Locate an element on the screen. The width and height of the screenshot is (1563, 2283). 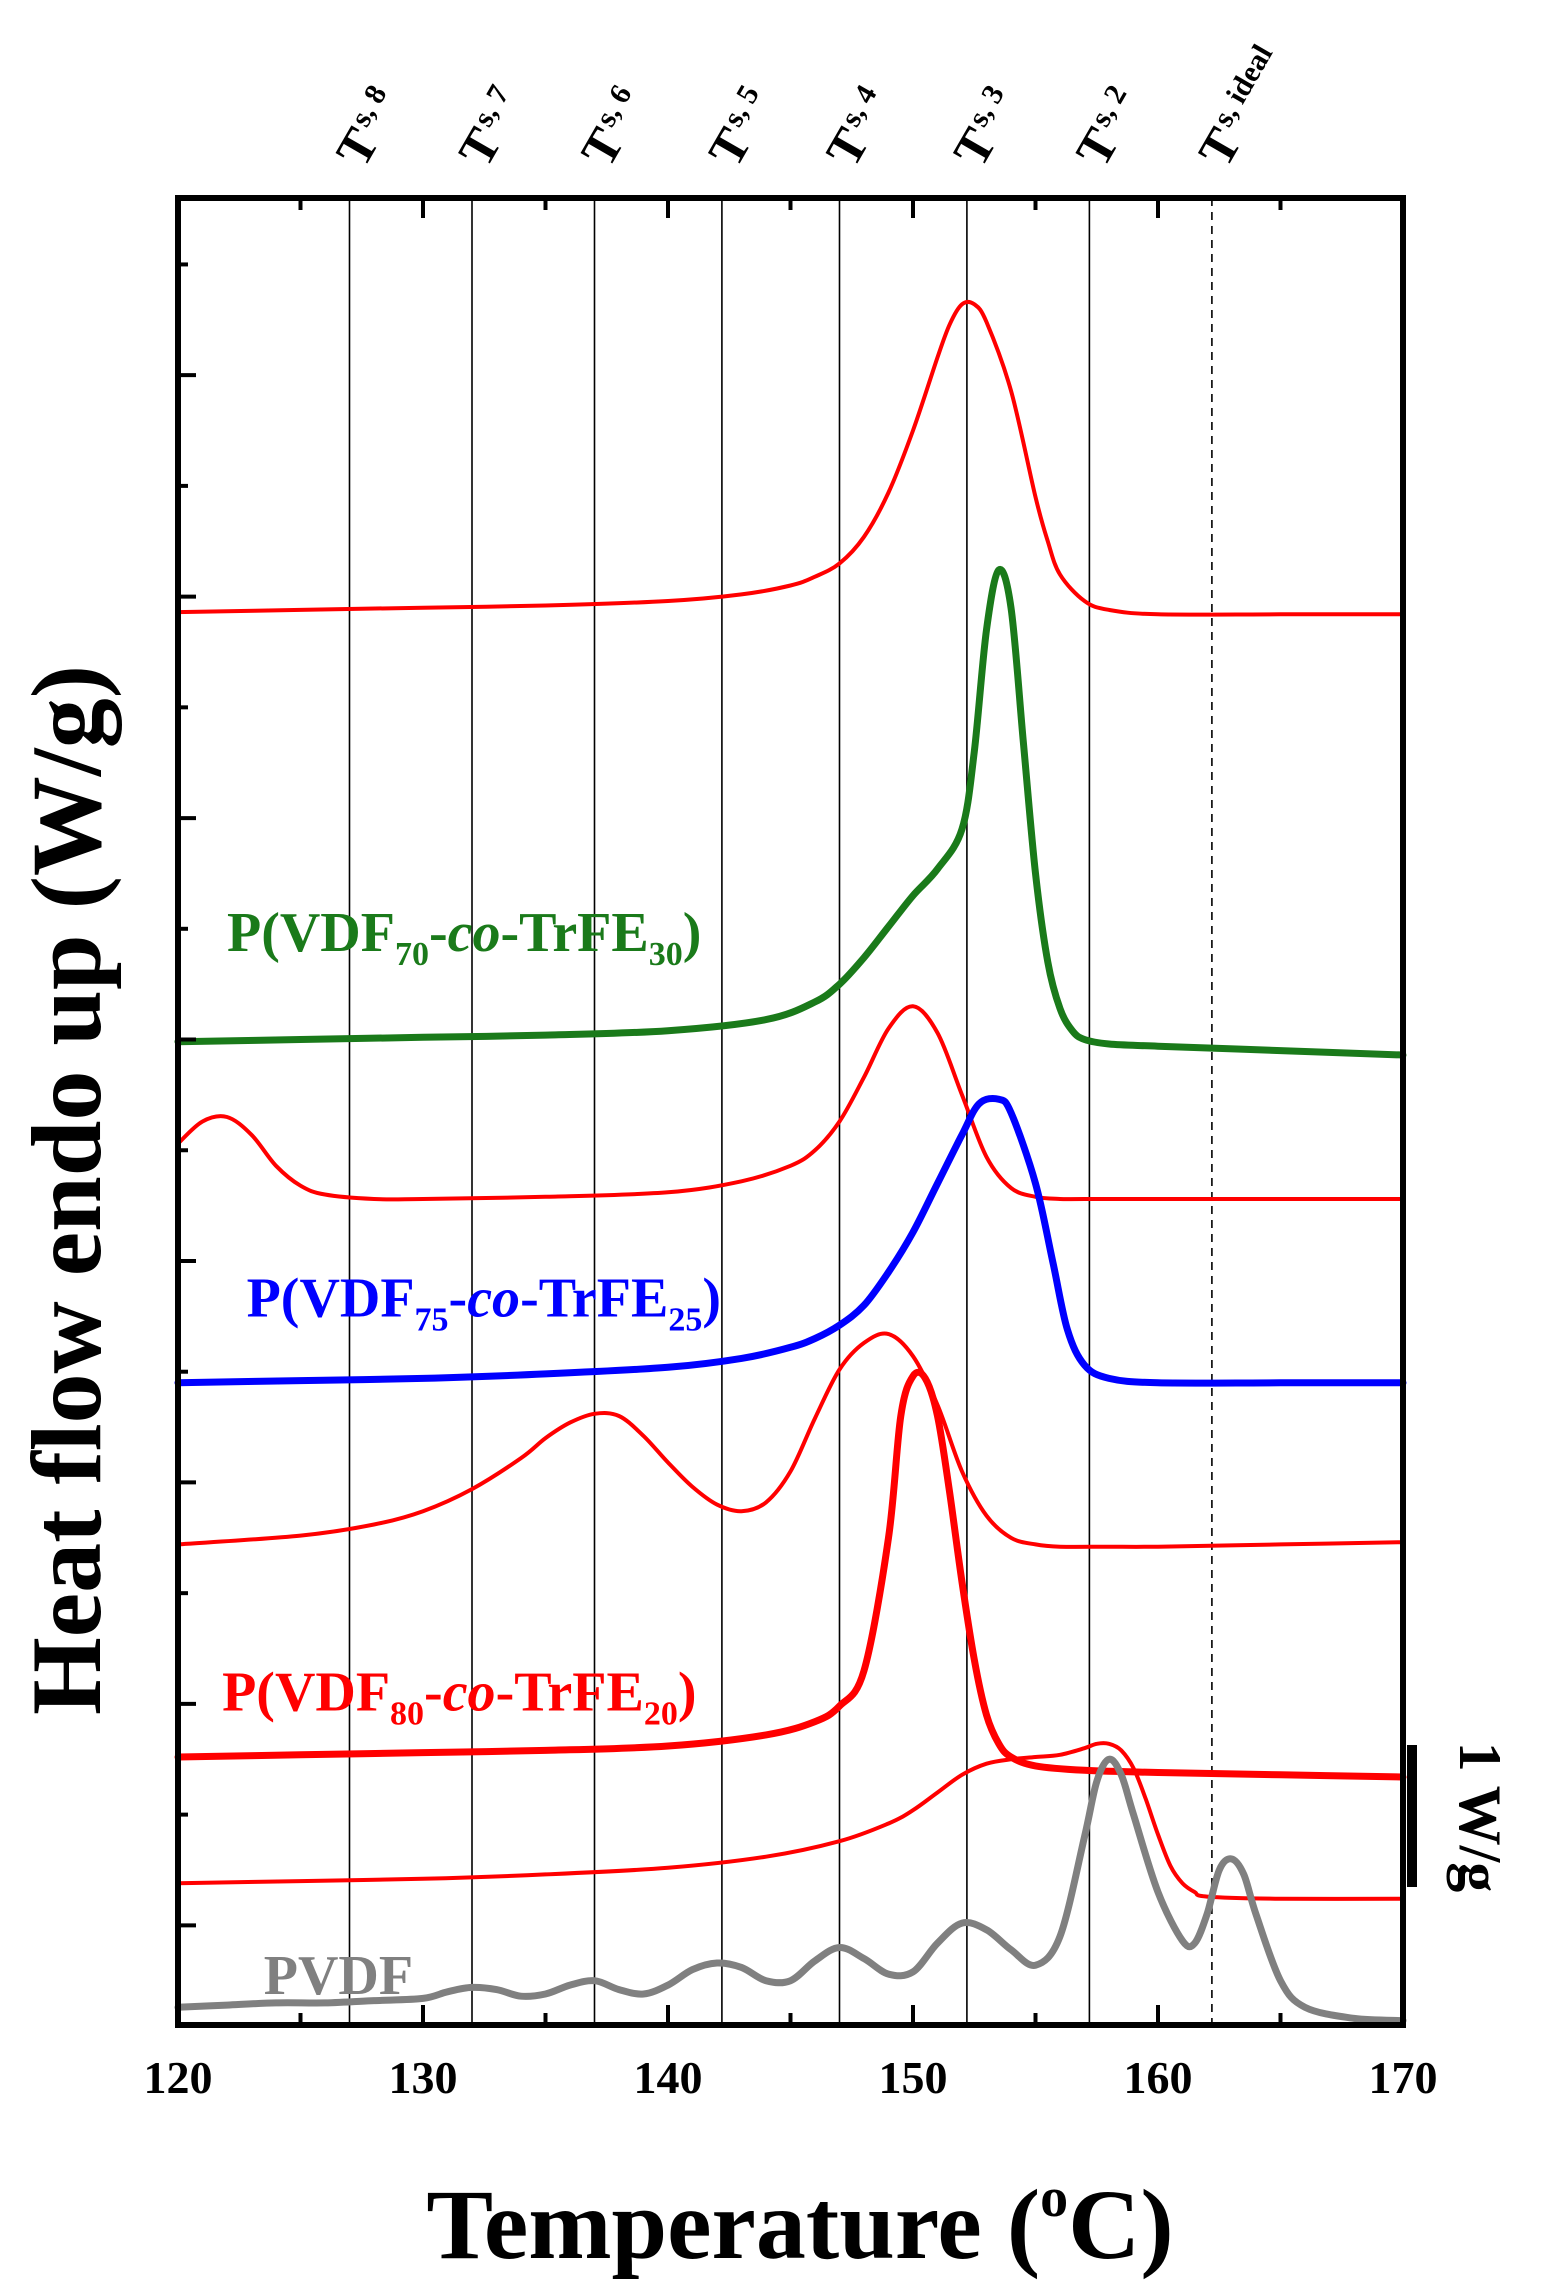
label-ts8: Ts, 8 is located at coordinates (369, 127).